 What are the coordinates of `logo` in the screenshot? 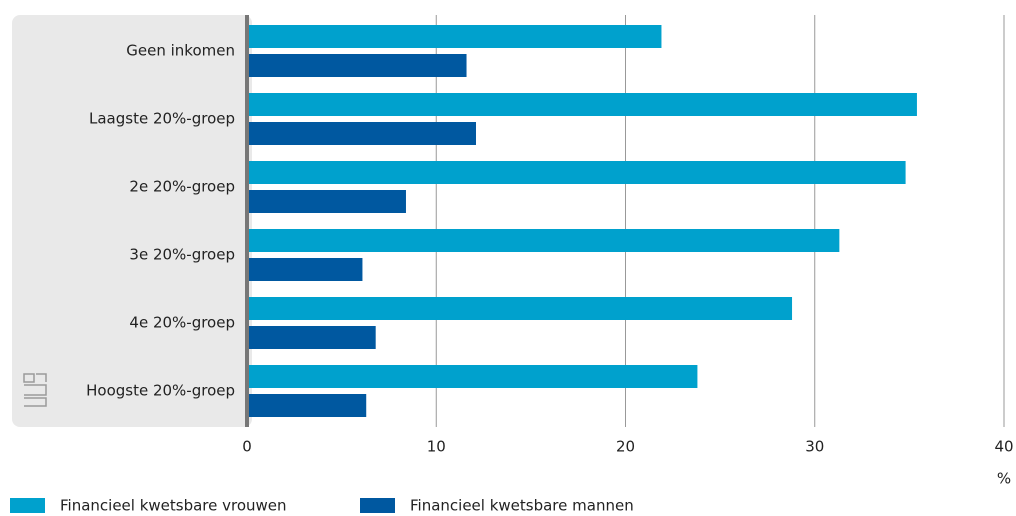 It's located at (35, 390).